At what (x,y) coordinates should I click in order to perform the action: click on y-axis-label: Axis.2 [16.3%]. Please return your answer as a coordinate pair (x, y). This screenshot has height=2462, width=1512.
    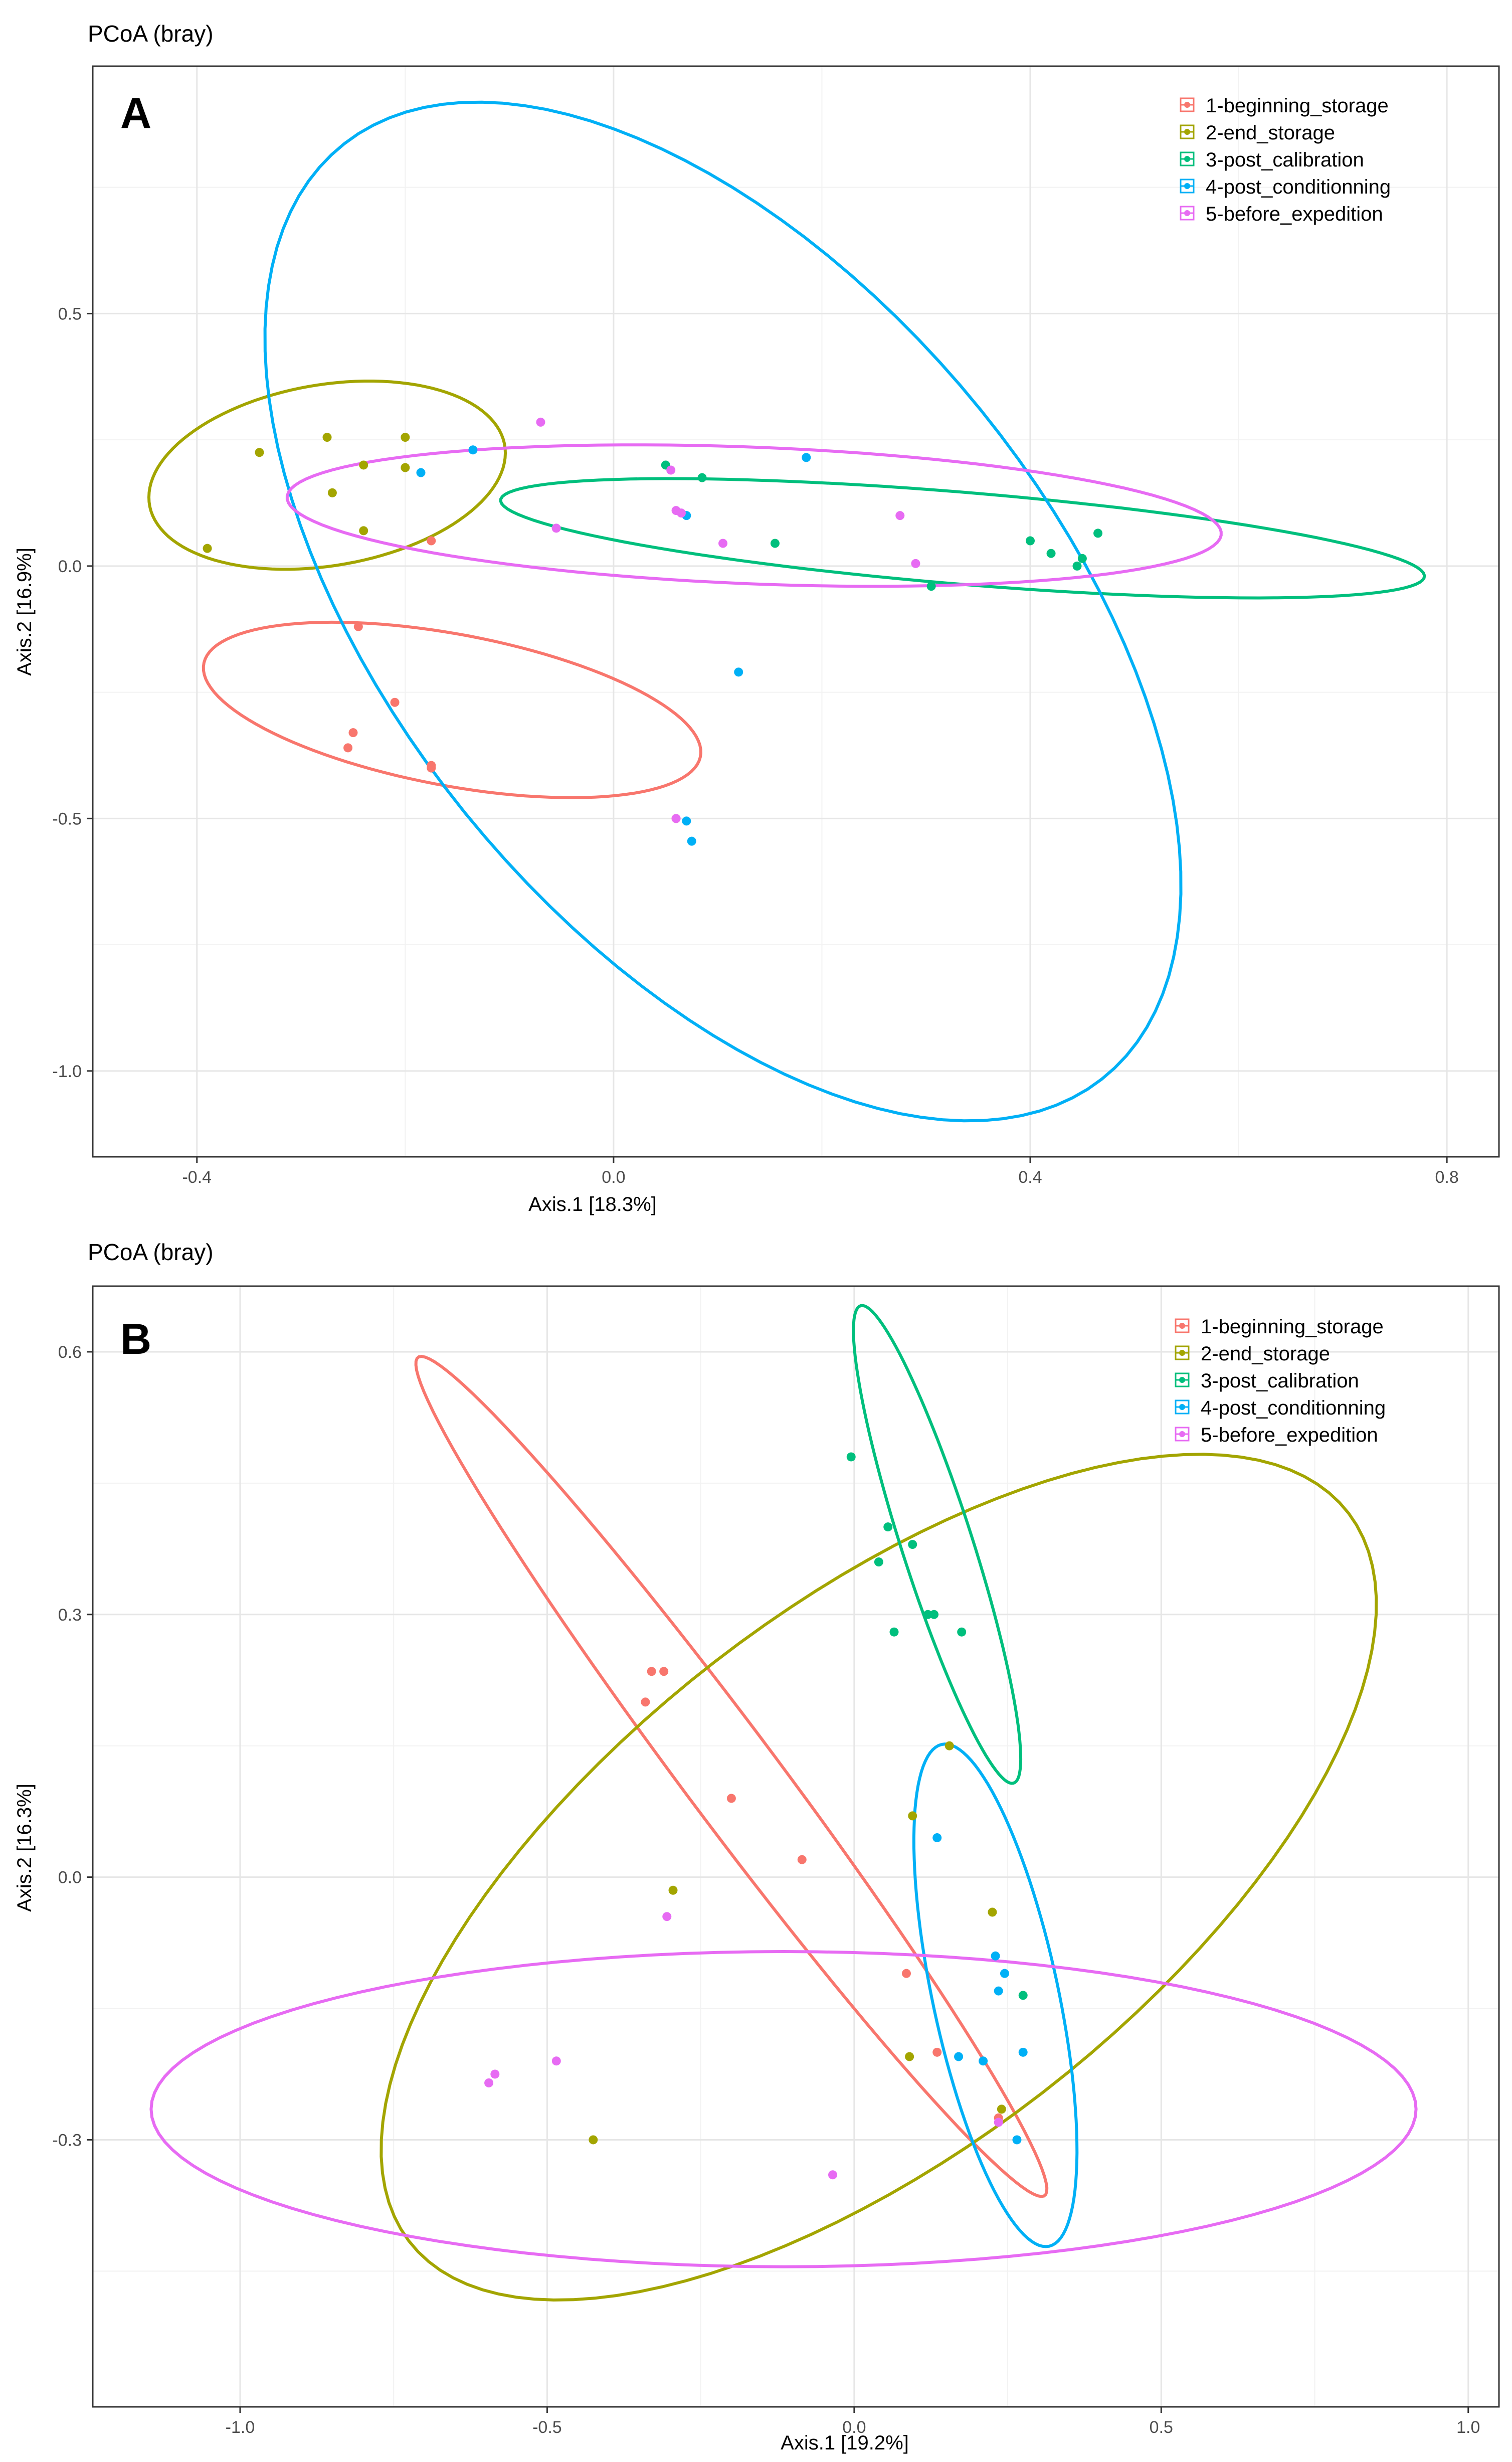
    Looking at the image, I should click on (25, 1848).